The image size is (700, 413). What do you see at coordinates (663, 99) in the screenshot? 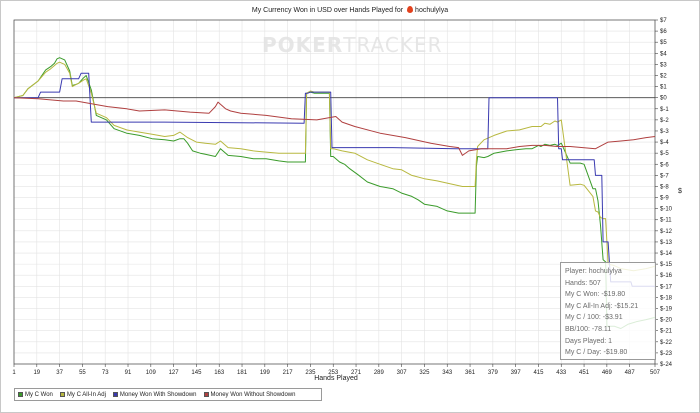
I see `y-tick-label: $0` at bounding box center [663, 99].